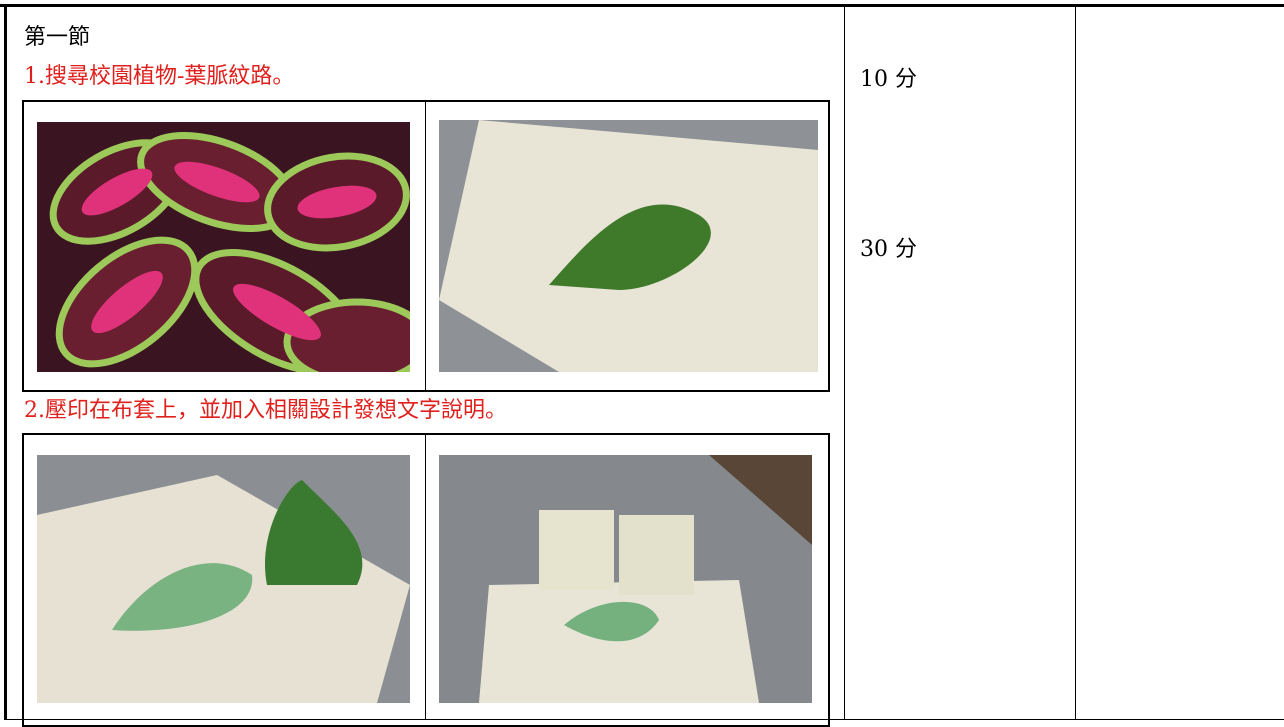 The height and width of the screenshot is (727, 1284). What do you see at coordinates (265, 410) in the screenshot?
I see `step-heading: 2.壓印在布套上，並加入相關設計發想文字說明。` at bounding box center [265, 410].